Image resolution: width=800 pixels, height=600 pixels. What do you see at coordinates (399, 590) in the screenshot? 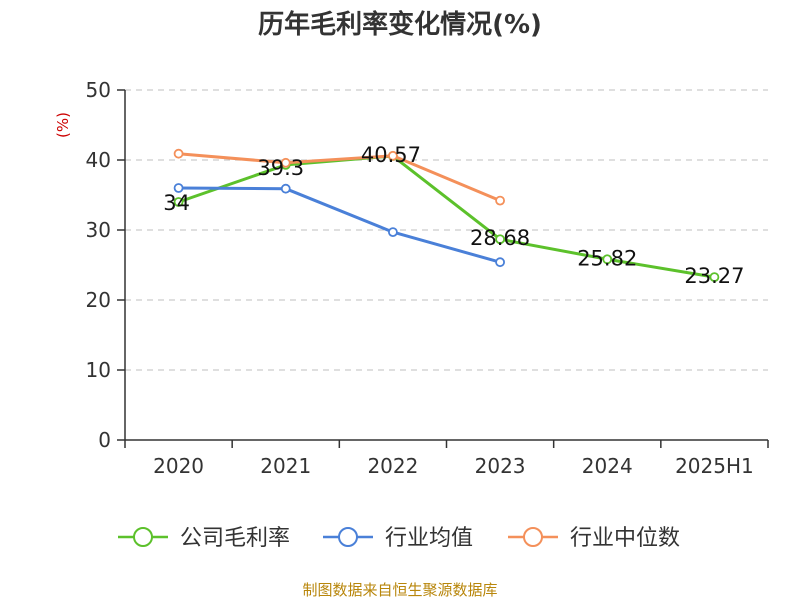
I see `source-note: 制图数据来自恒生聚源数据库` at bounding box center [399, 590].